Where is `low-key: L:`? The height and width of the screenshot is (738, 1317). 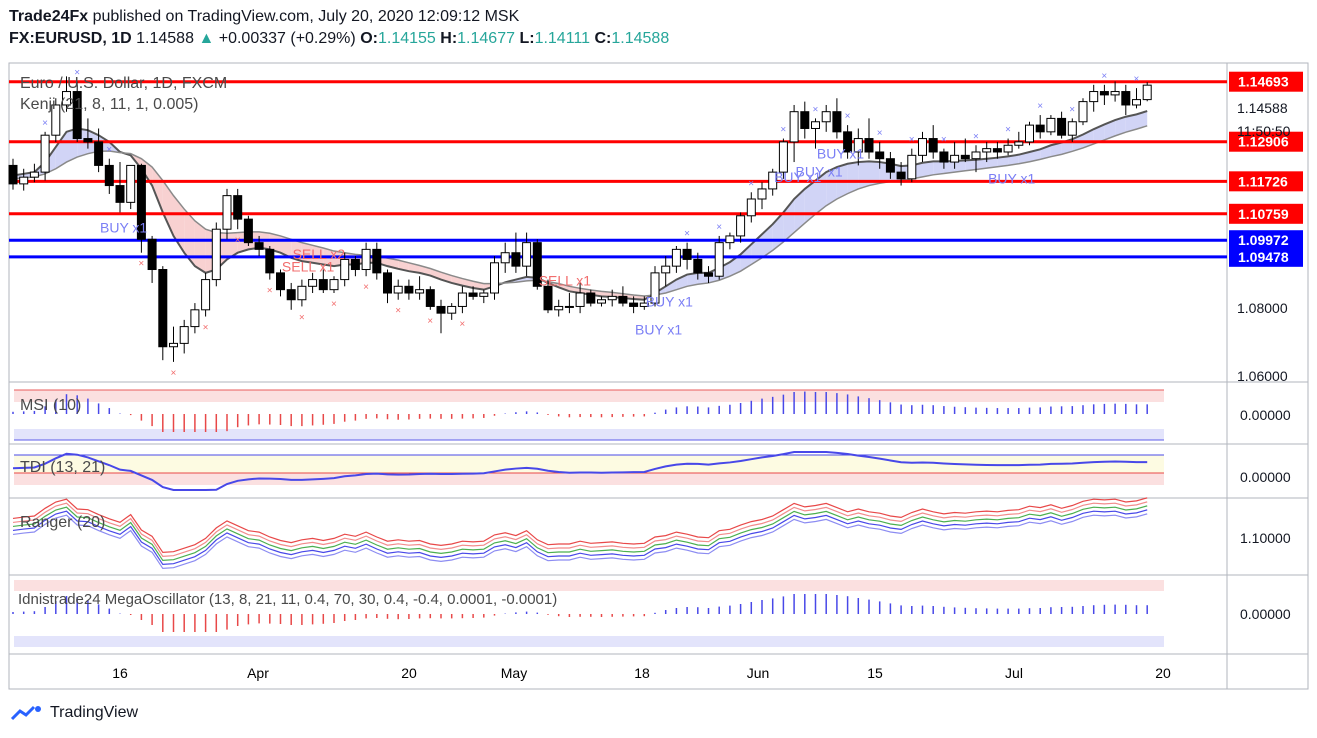
low-key: L: is located at coordinates (527, 38).